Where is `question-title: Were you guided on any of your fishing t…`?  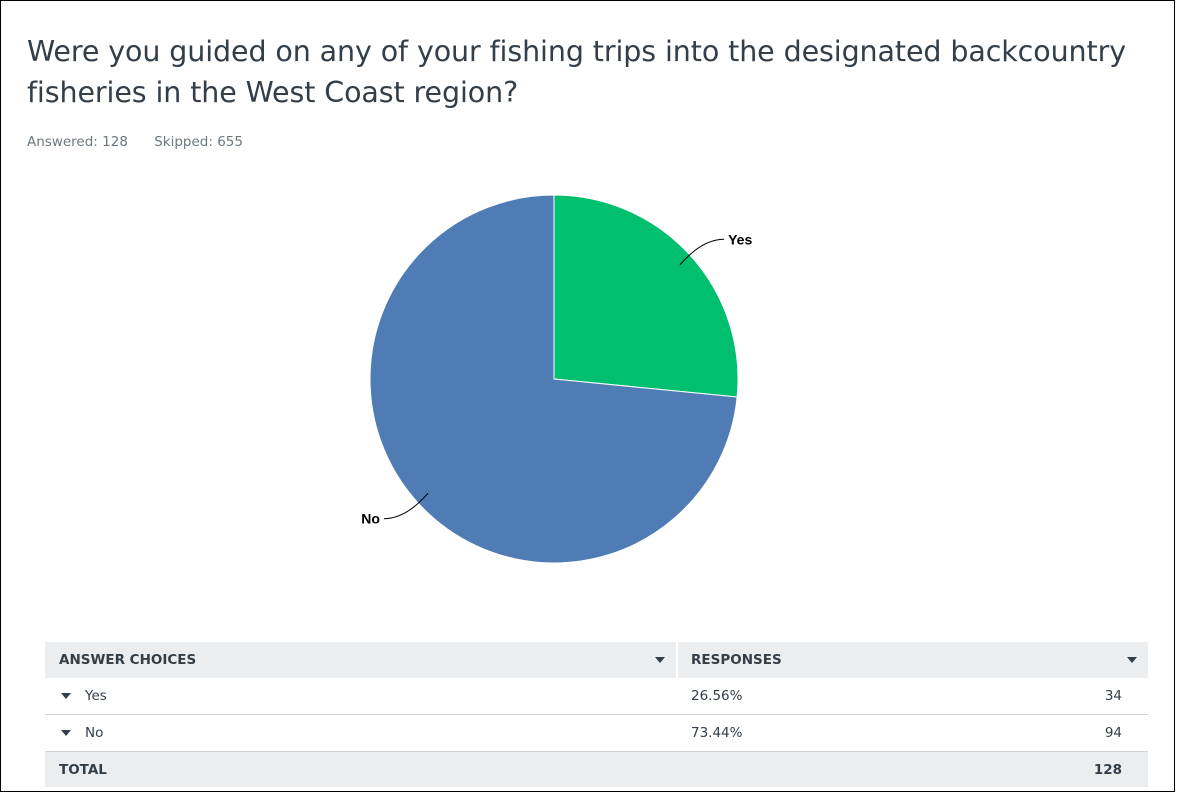 question-title: Were you guided on any of your fishing t… is located at coordinates (576, 72).